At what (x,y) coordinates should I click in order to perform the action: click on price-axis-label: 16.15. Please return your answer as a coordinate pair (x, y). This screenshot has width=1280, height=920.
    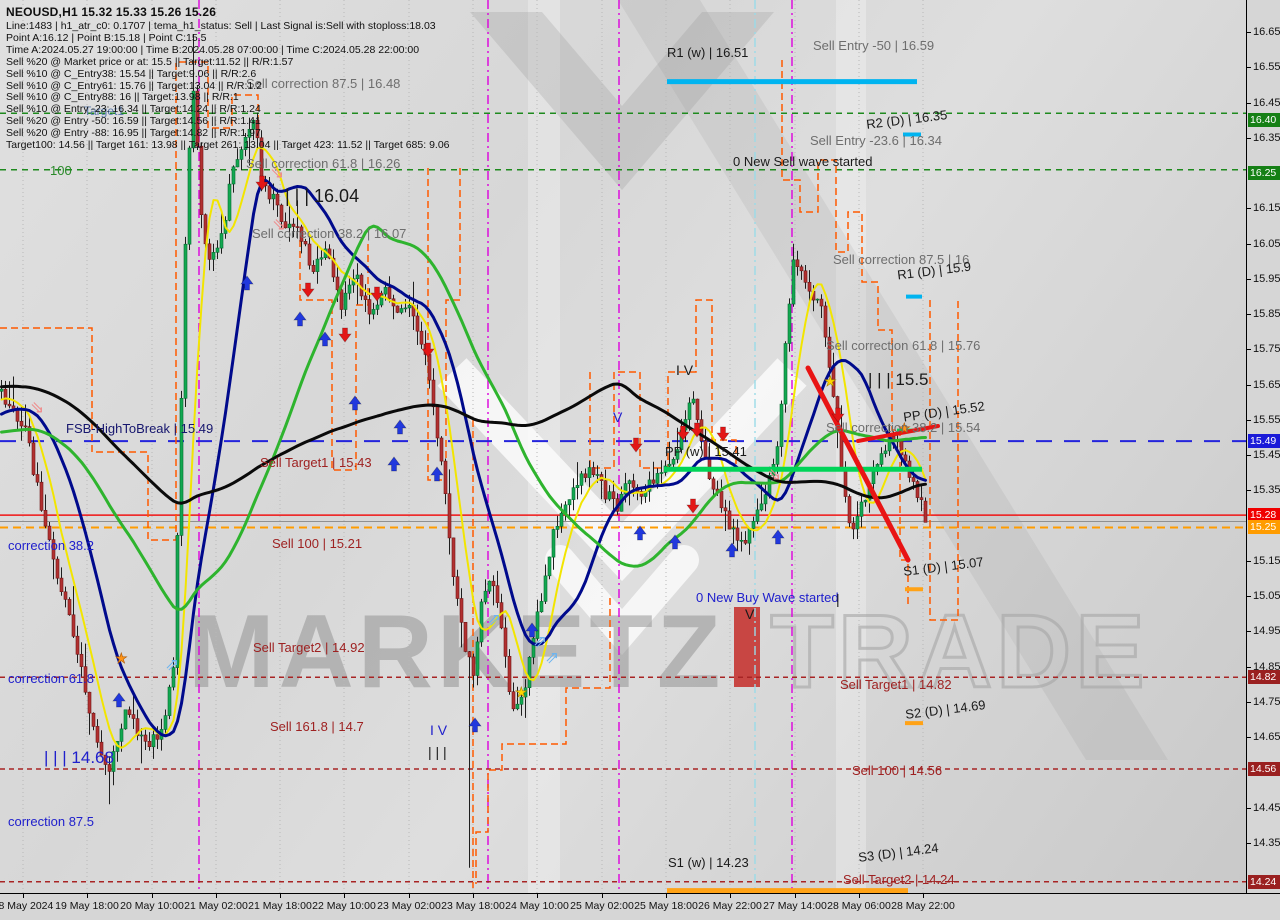
    Looking at the image, I should click on (1266, 208).